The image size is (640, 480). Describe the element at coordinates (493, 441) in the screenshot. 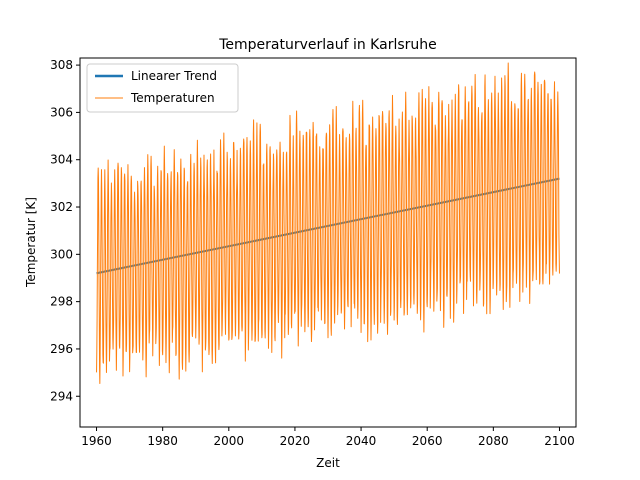

I see `x-tick-label: 2080` at that location.